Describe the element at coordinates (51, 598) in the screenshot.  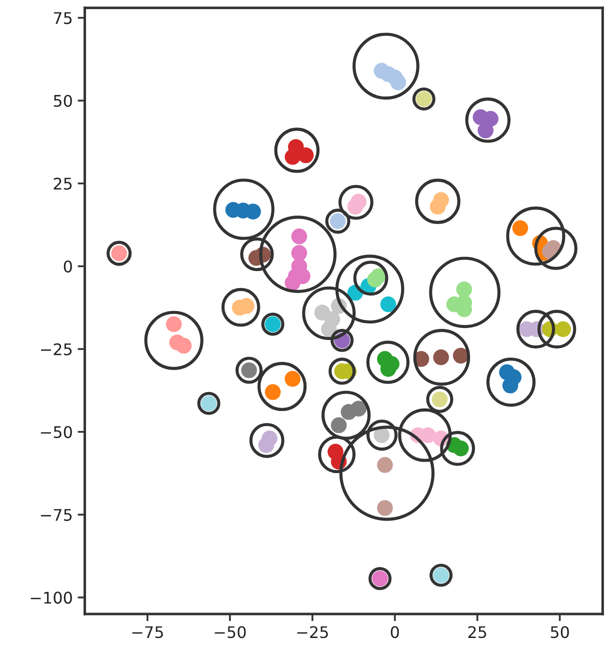
I see `y-tick-label: −100` at that location.